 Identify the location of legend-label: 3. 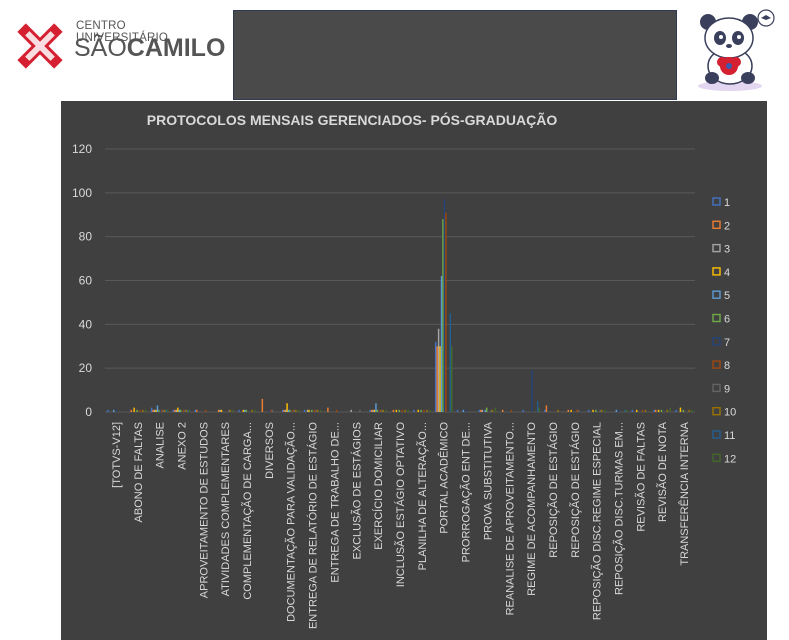
(727, 250).